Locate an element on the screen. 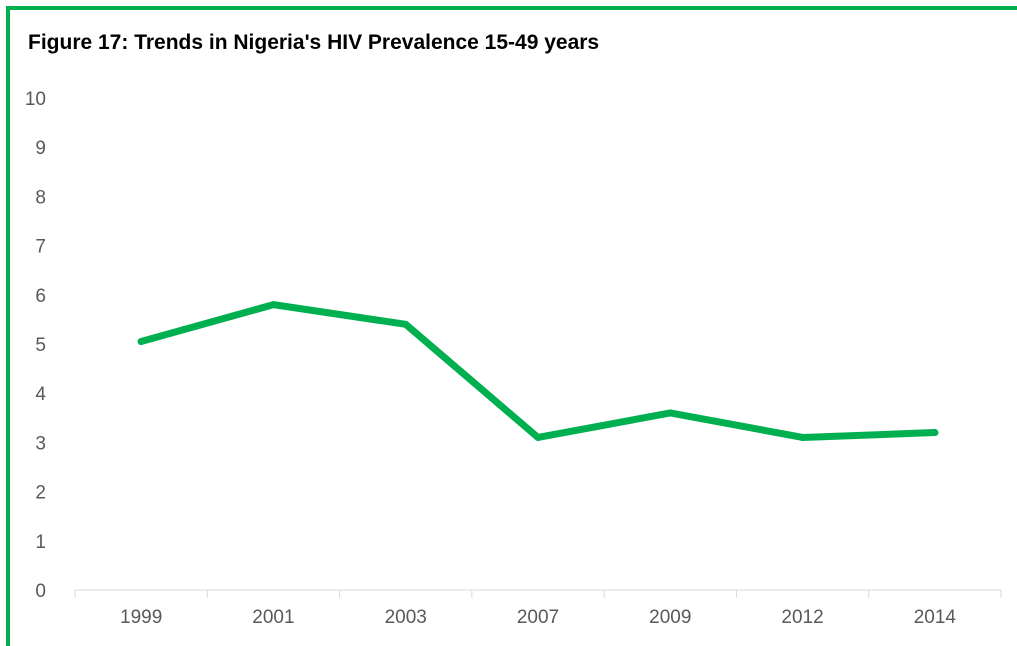 The height and width of the screenshot is (646, 1017). y-tick-label: 0 is located at coordinates (40, 591).